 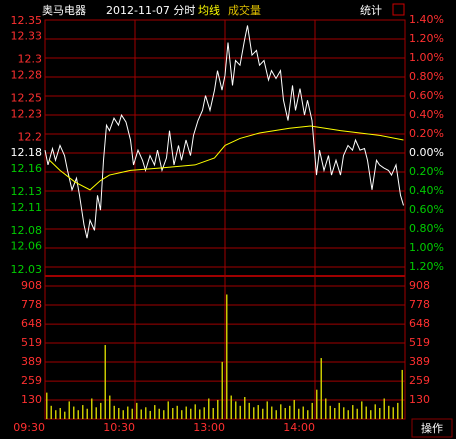 I want to click on action-button: 操作, so click(x=432, y=428).